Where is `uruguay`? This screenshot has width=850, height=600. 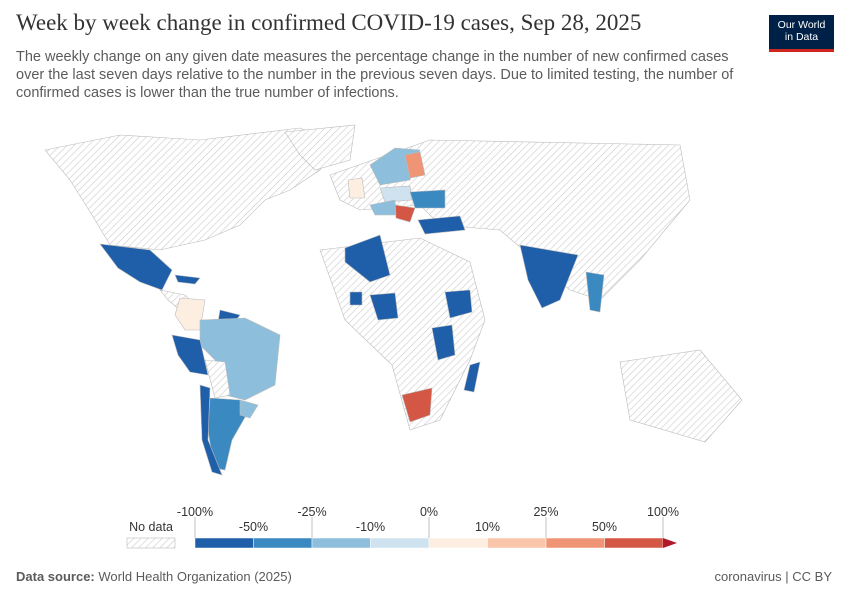
uruguay is located at coordinates (249, 409).